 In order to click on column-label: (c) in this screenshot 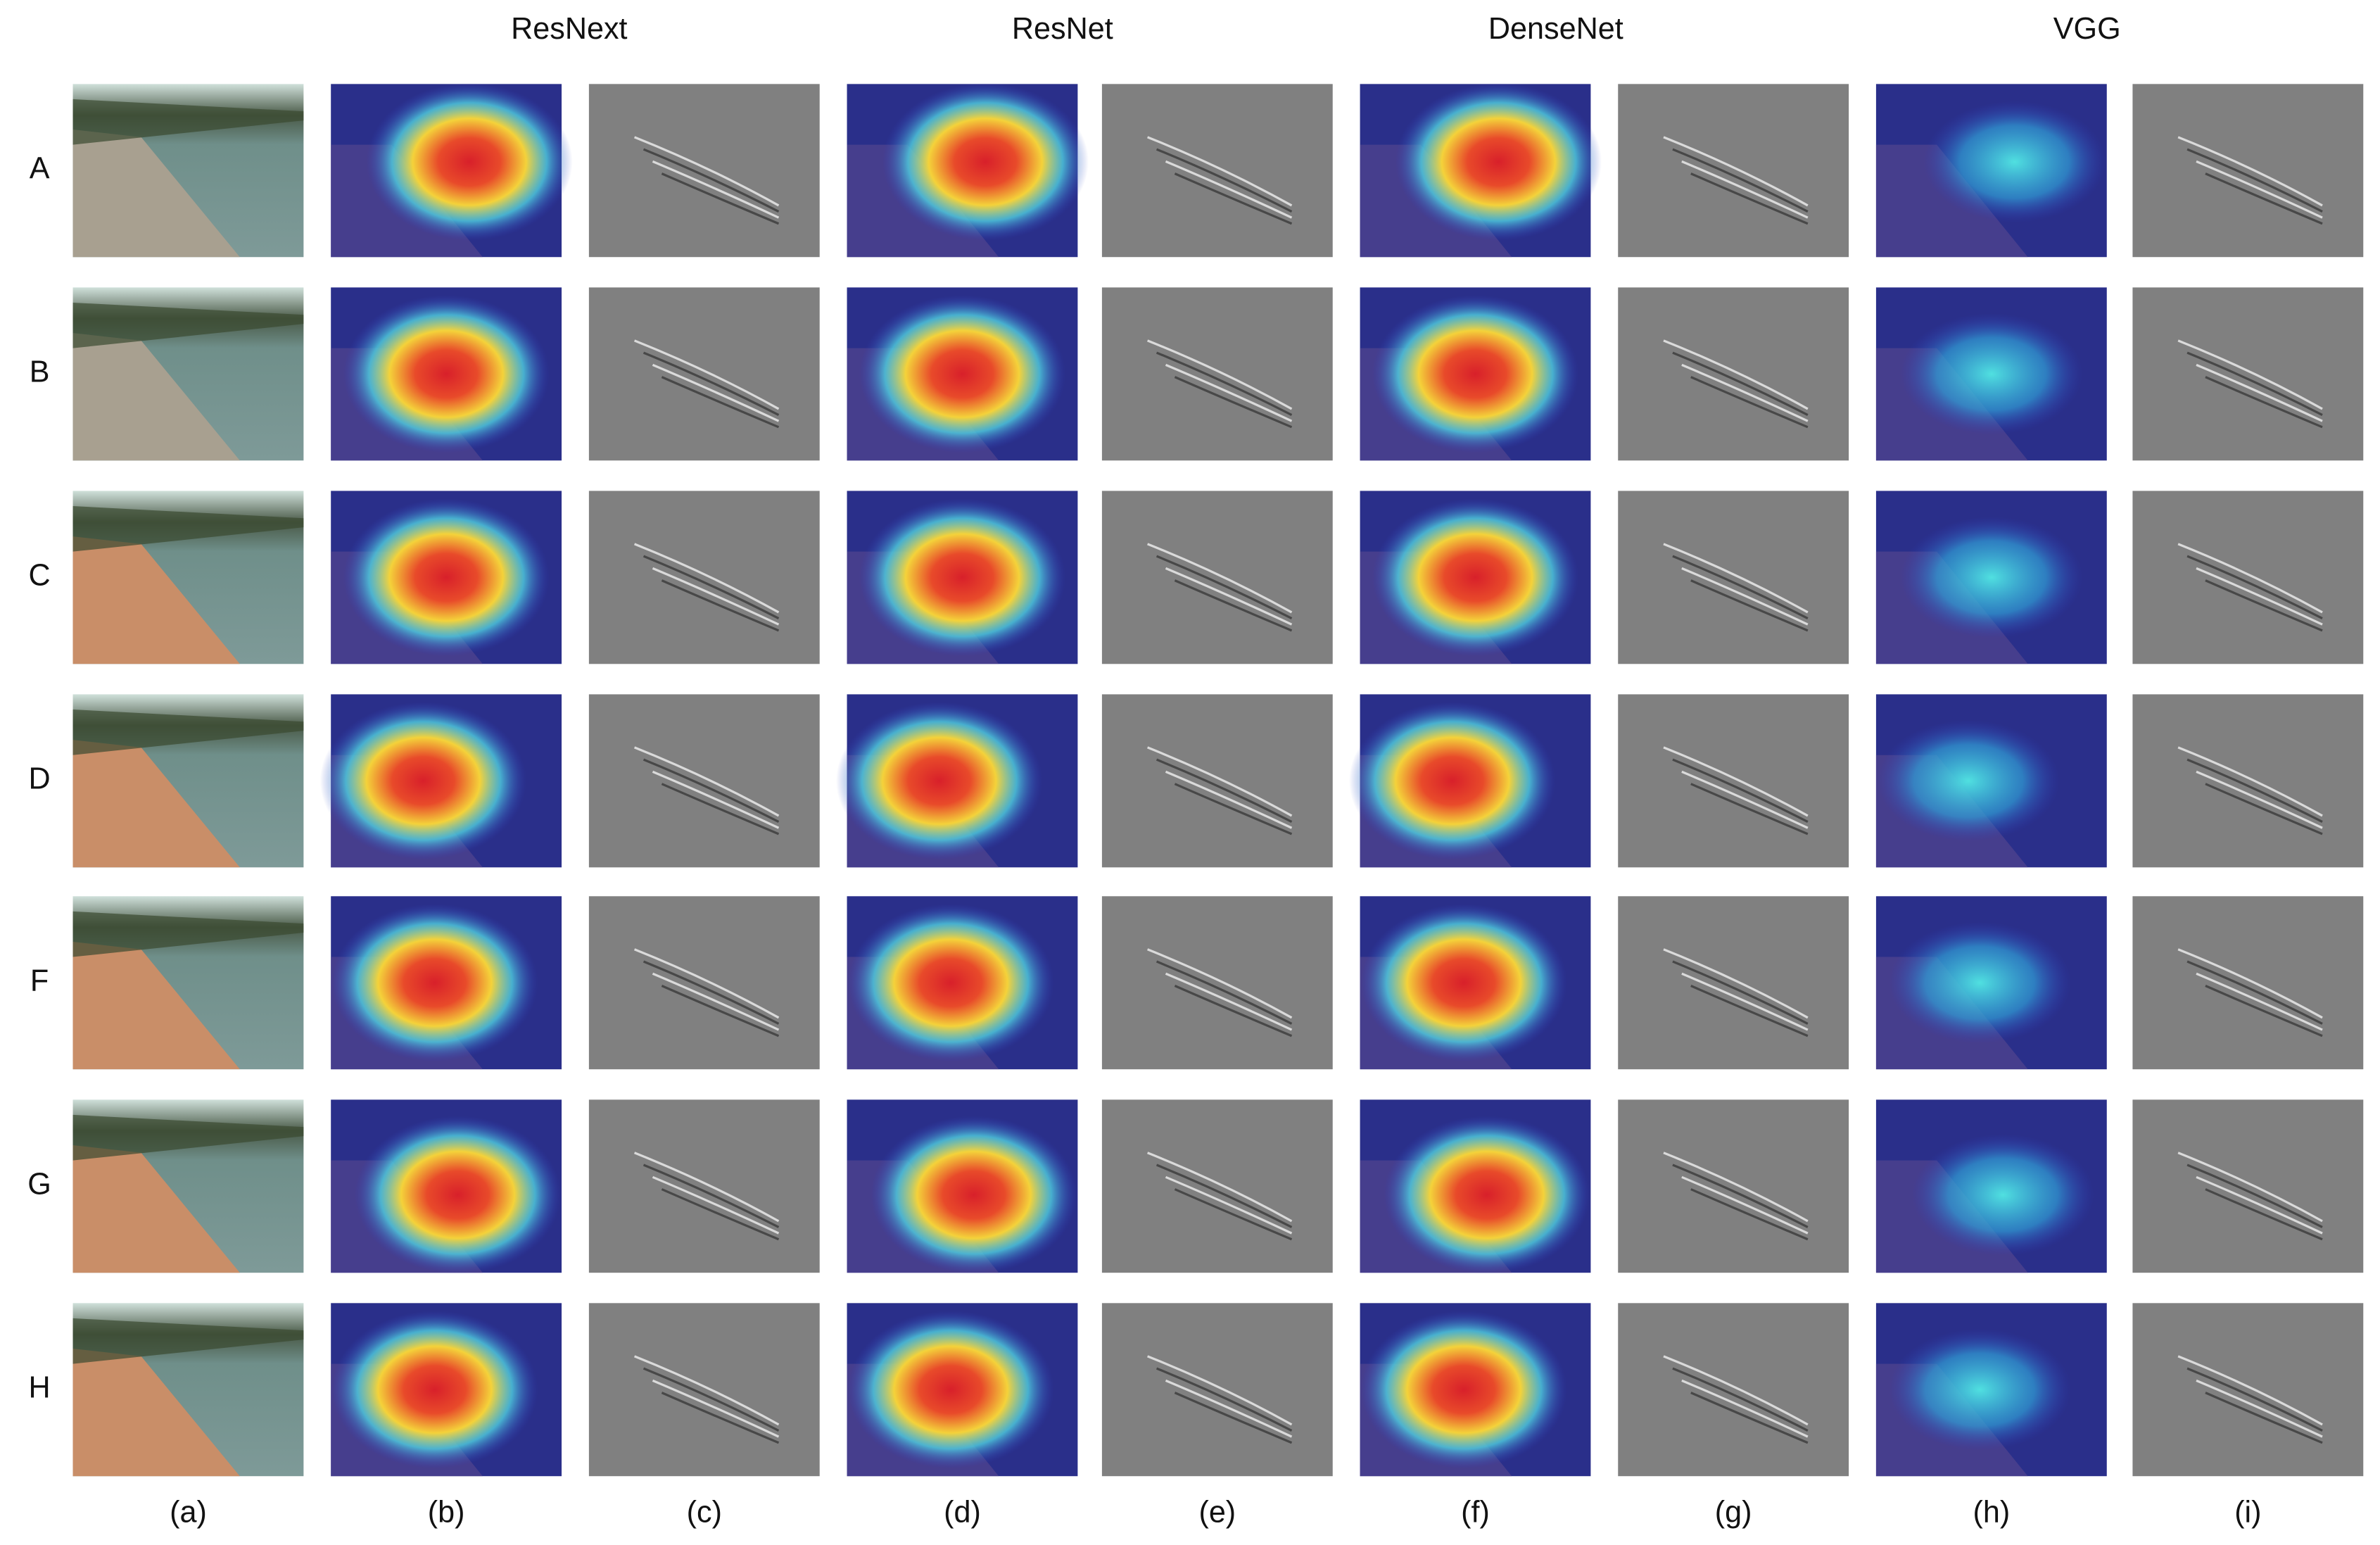, I will do `click(704, 1513)`.